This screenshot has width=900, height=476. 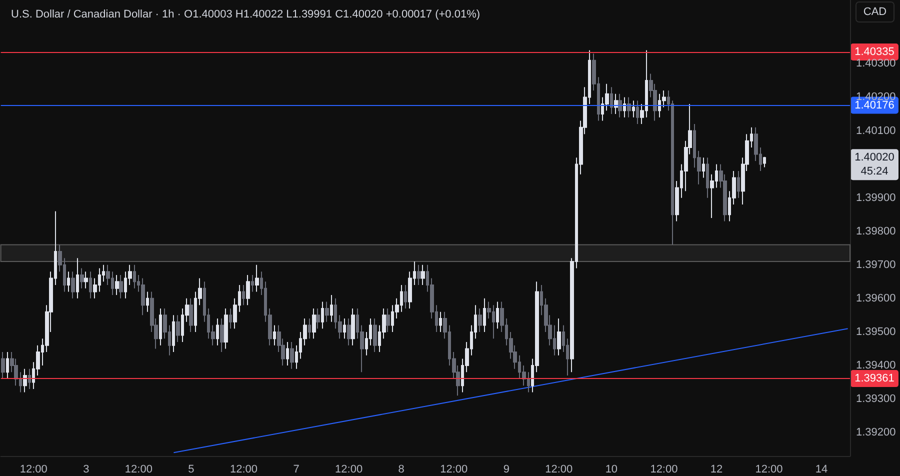 I want to click on y-tick-label: 1.39500, so click(x=876, y=332).